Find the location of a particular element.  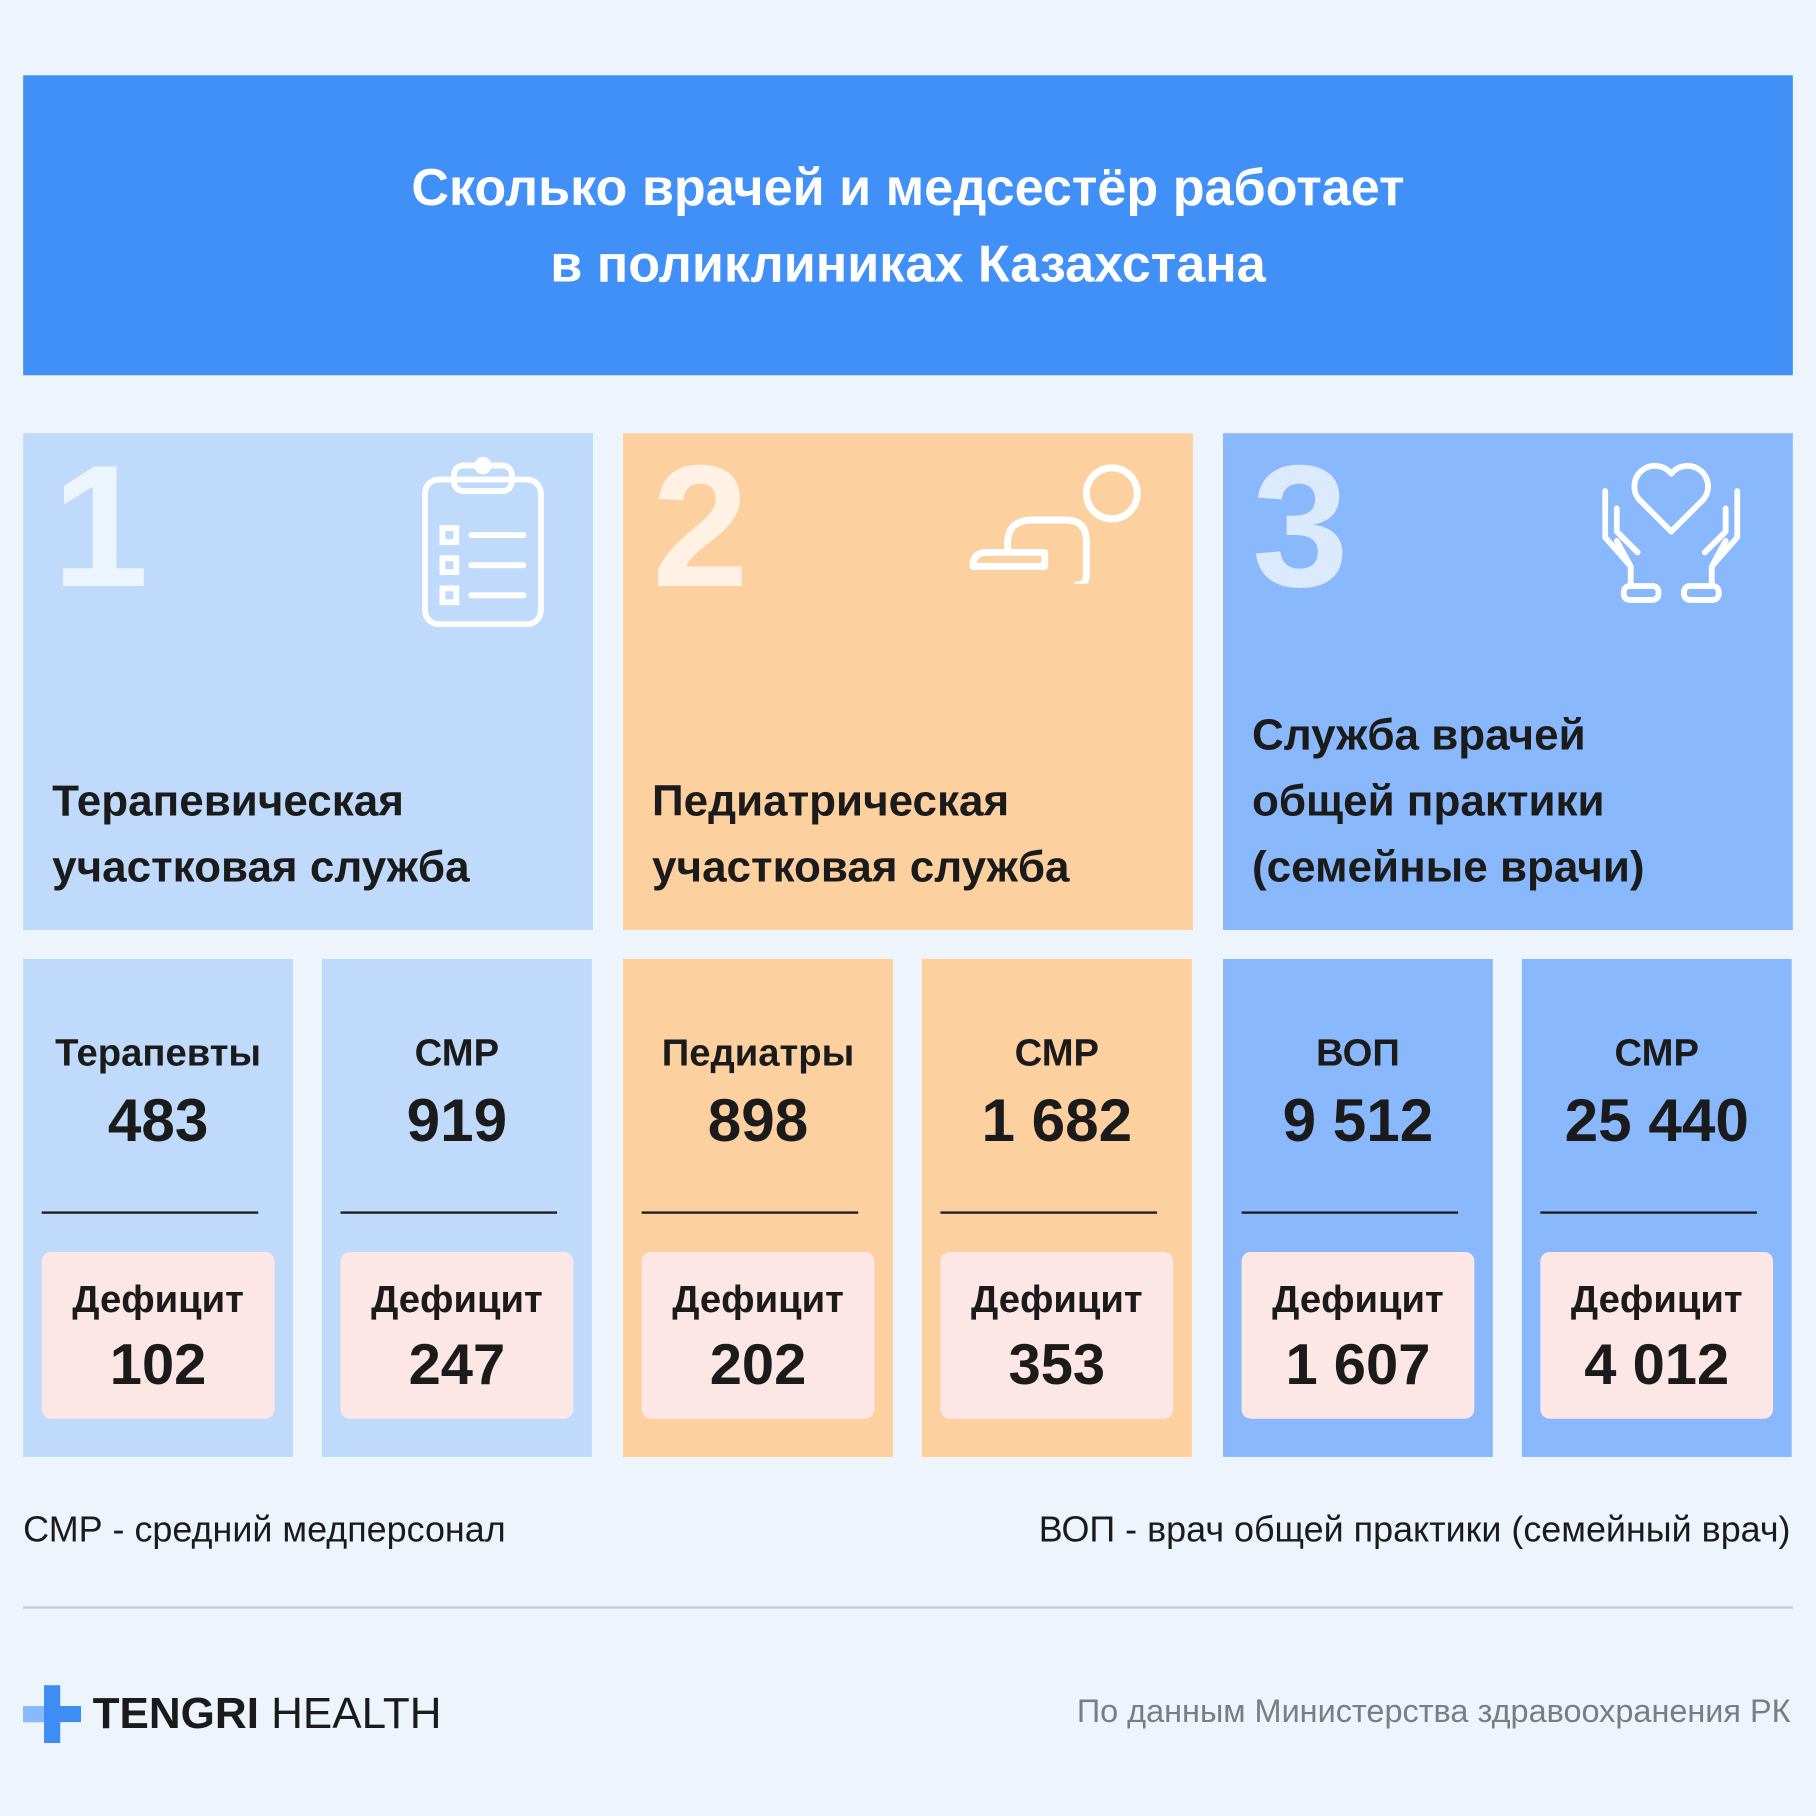

deficit-value: 202 is located at coordinates (758, 1364).